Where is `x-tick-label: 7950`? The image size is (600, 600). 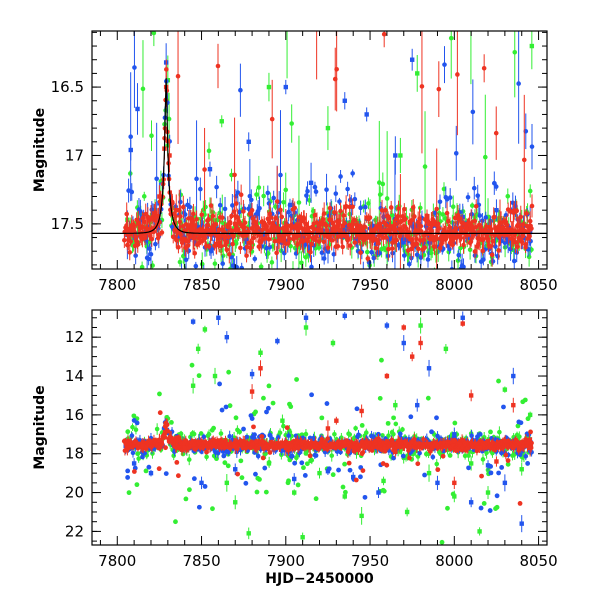 x-tick-label: 7950 is located at coordinates (370, 285).